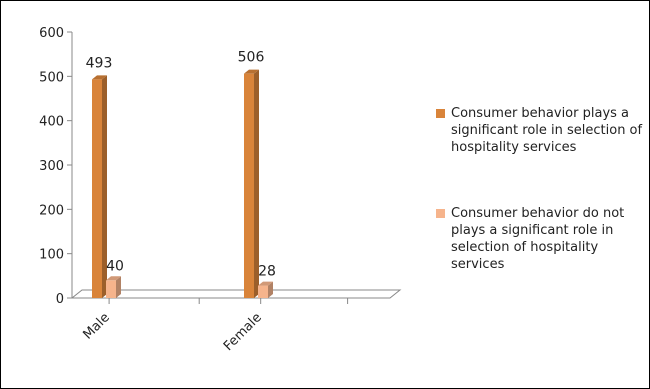  I want to click on data-label: 28, so click(267, 272).